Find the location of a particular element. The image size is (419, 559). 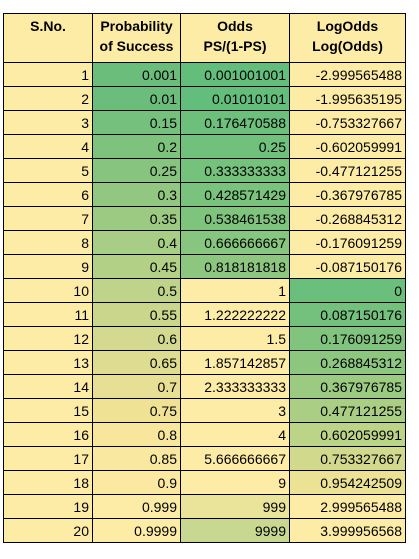

table-row: 20 0.9999 9999 3.999956568 is located at coordinates (204, 530).